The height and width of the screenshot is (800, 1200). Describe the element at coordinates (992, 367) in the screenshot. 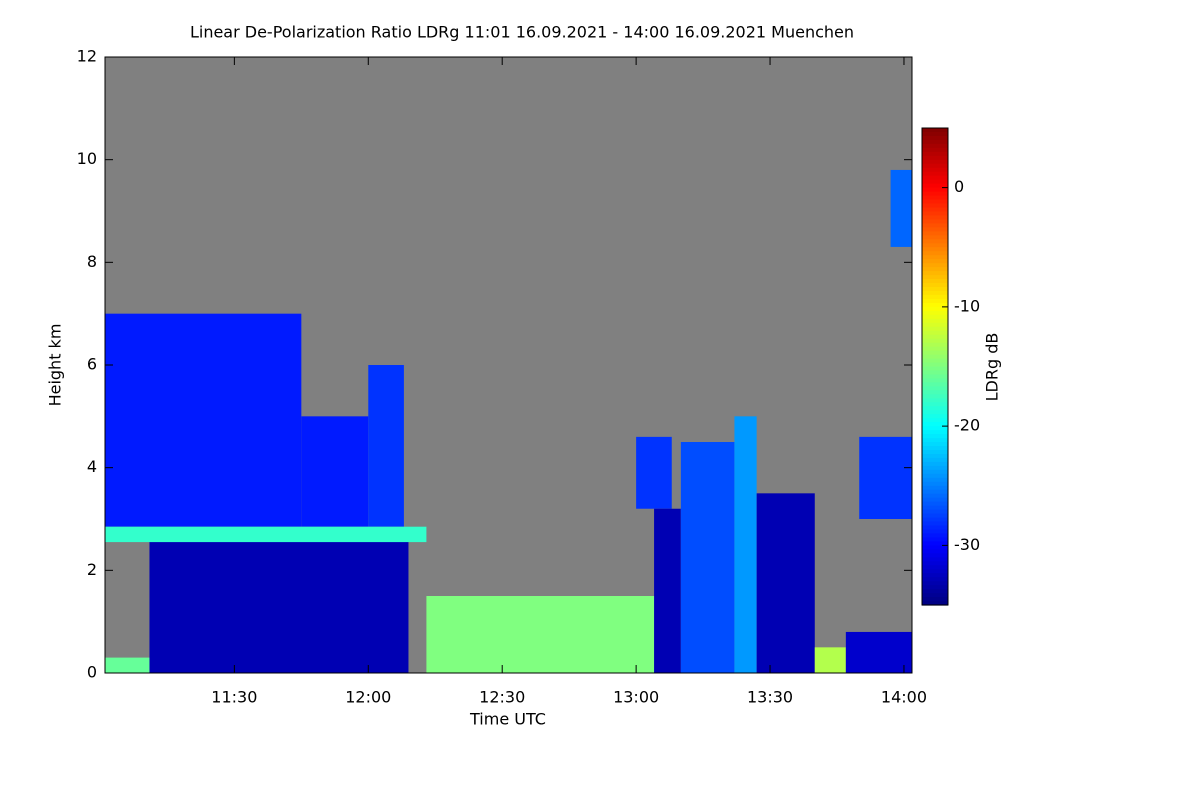

I see `colorbar-label: LDRg dB` at that location.